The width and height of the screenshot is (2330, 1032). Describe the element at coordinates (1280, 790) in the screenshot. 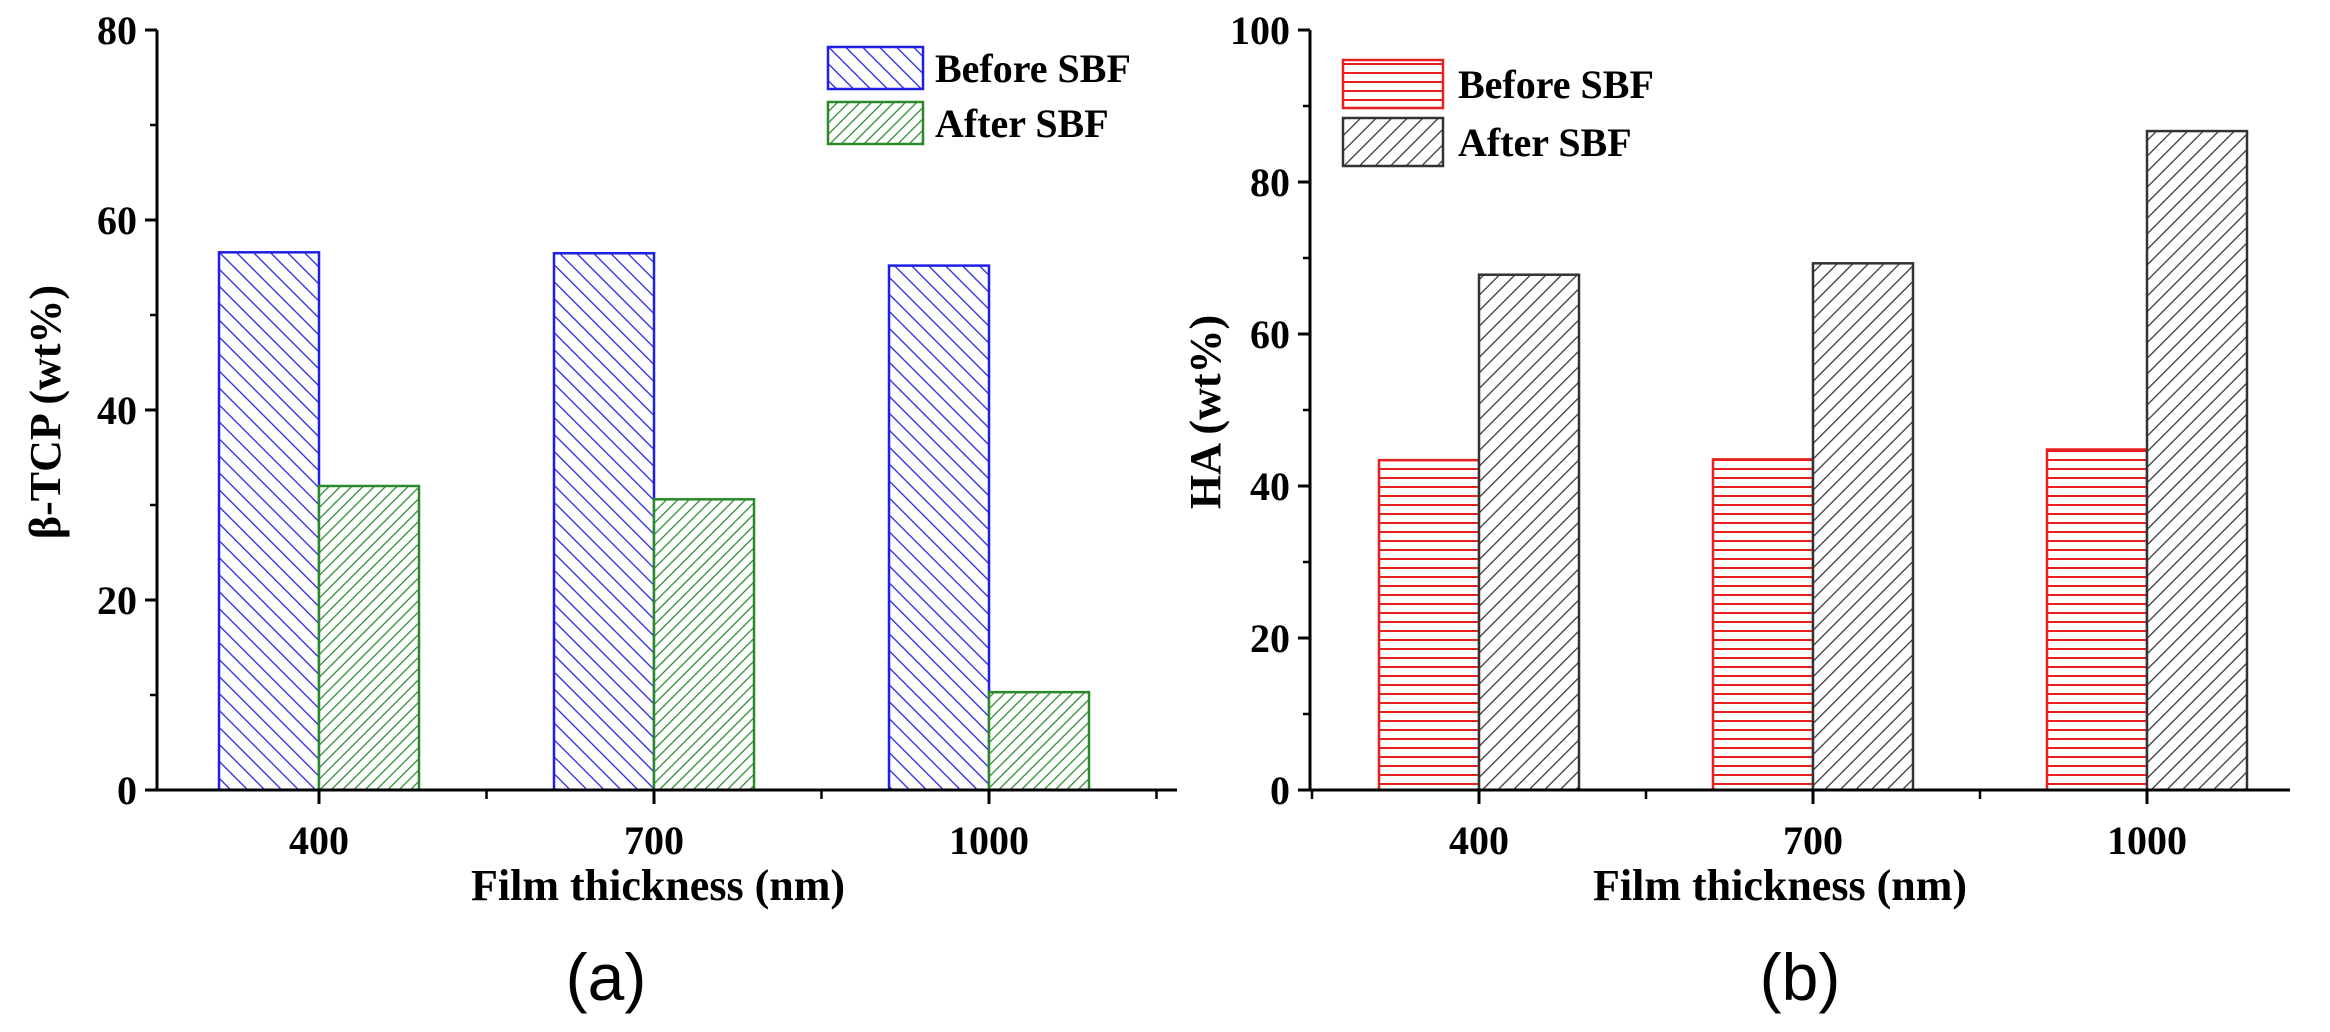

I see `y-tick-label-b-0: 0` at that location.